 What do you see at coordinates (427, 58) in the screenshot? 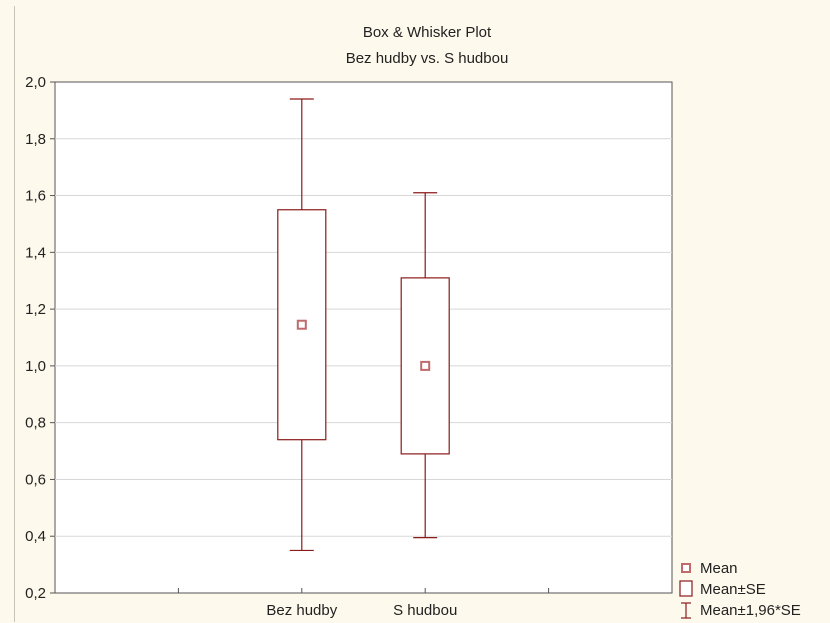
I see `chart-subtitle: Bez hudby vs. S hudbou` at bounding box center [427, 58].